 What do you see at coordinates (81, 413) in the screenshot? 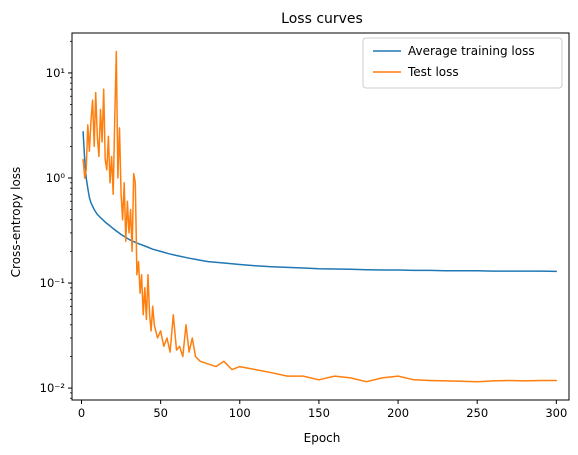
I see `x-tick-label: 0` at bounding box center [81, 413].